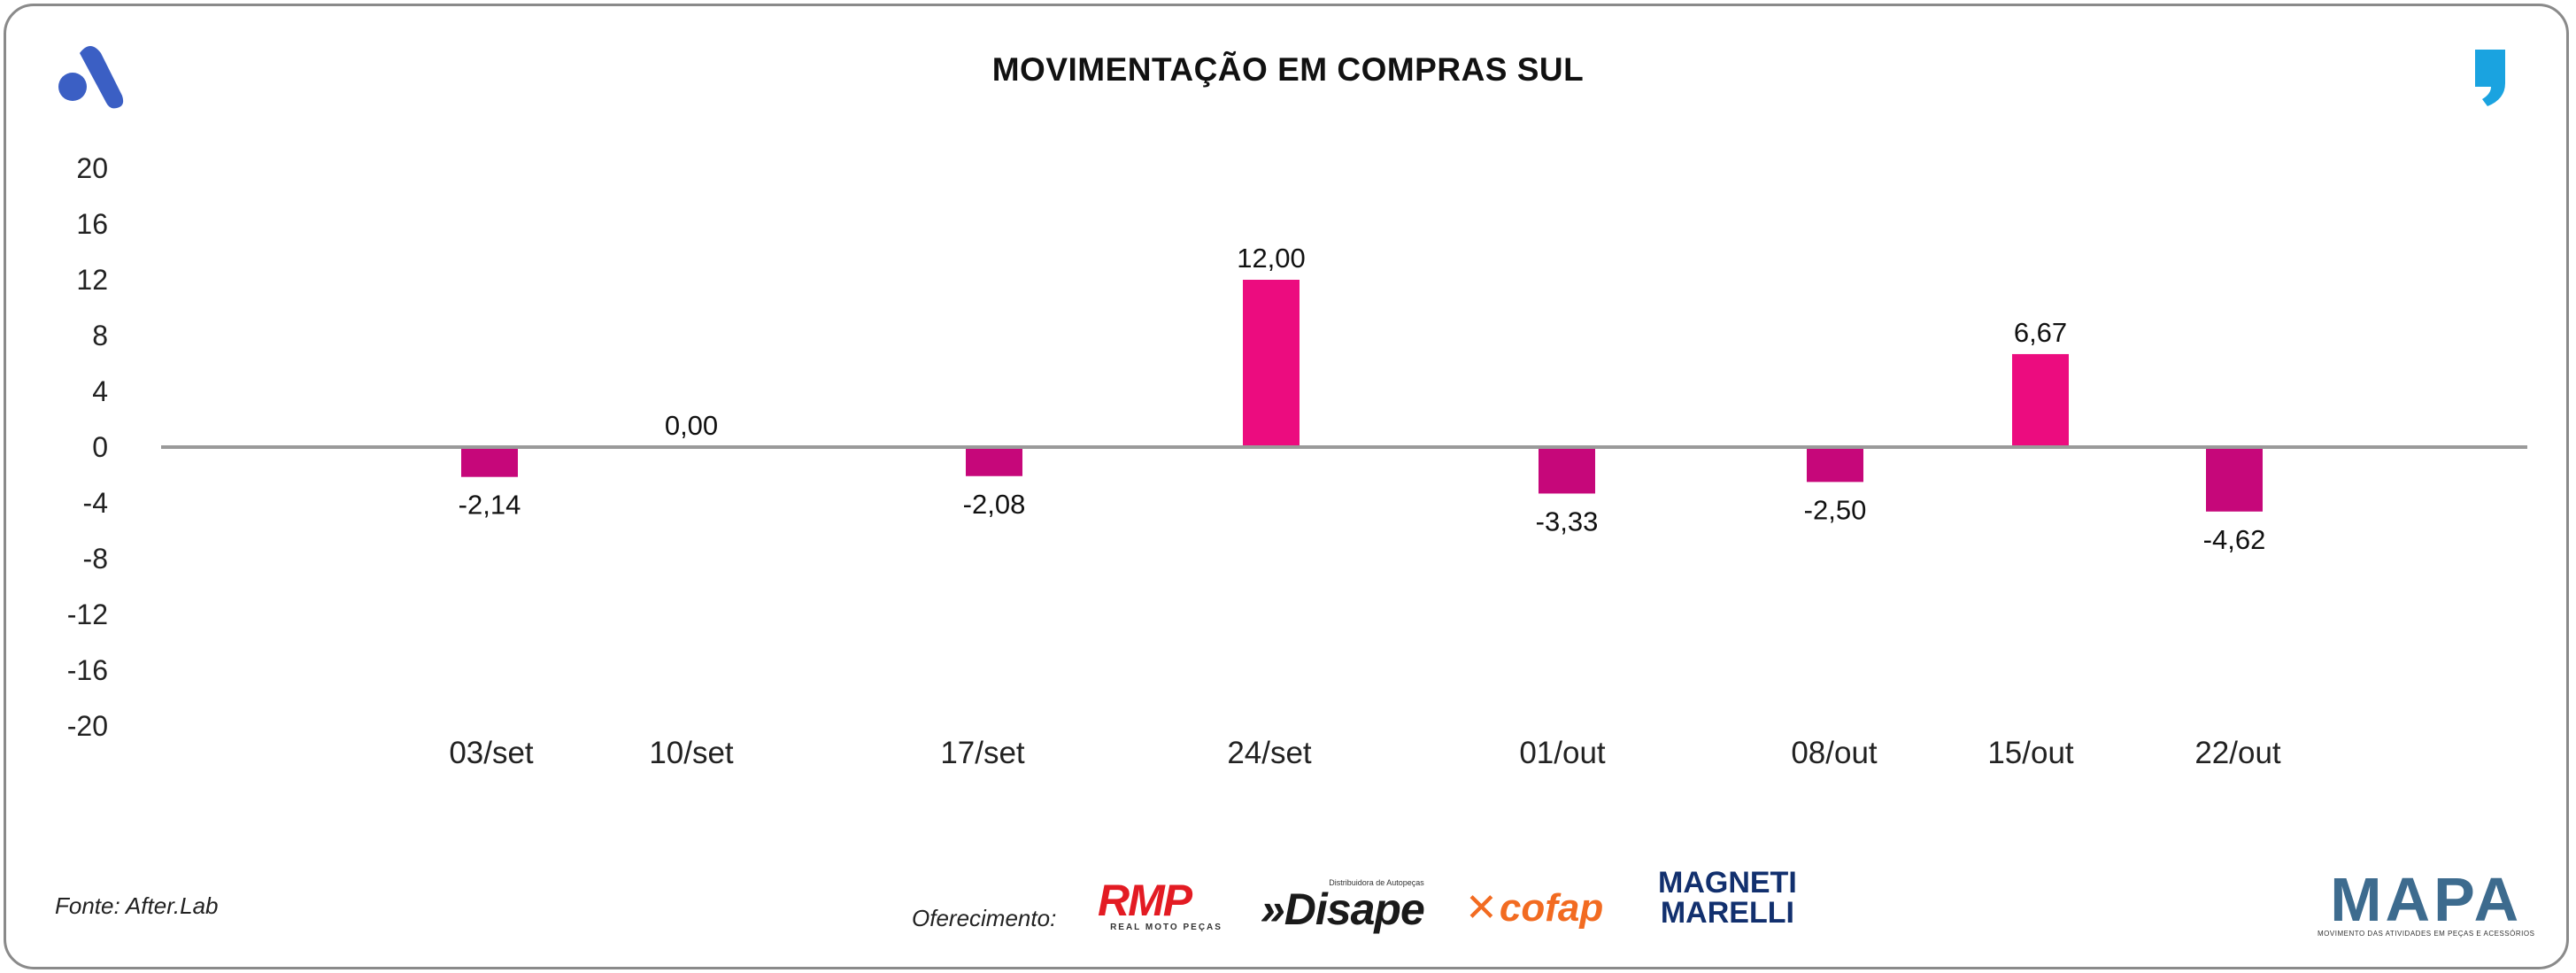 Image resolution: width=2576 pixels, height=973 pixels. Describe the element at coordinates (491, 753) in the screenshot. I see `x-tick-label: 03/set` at that location.